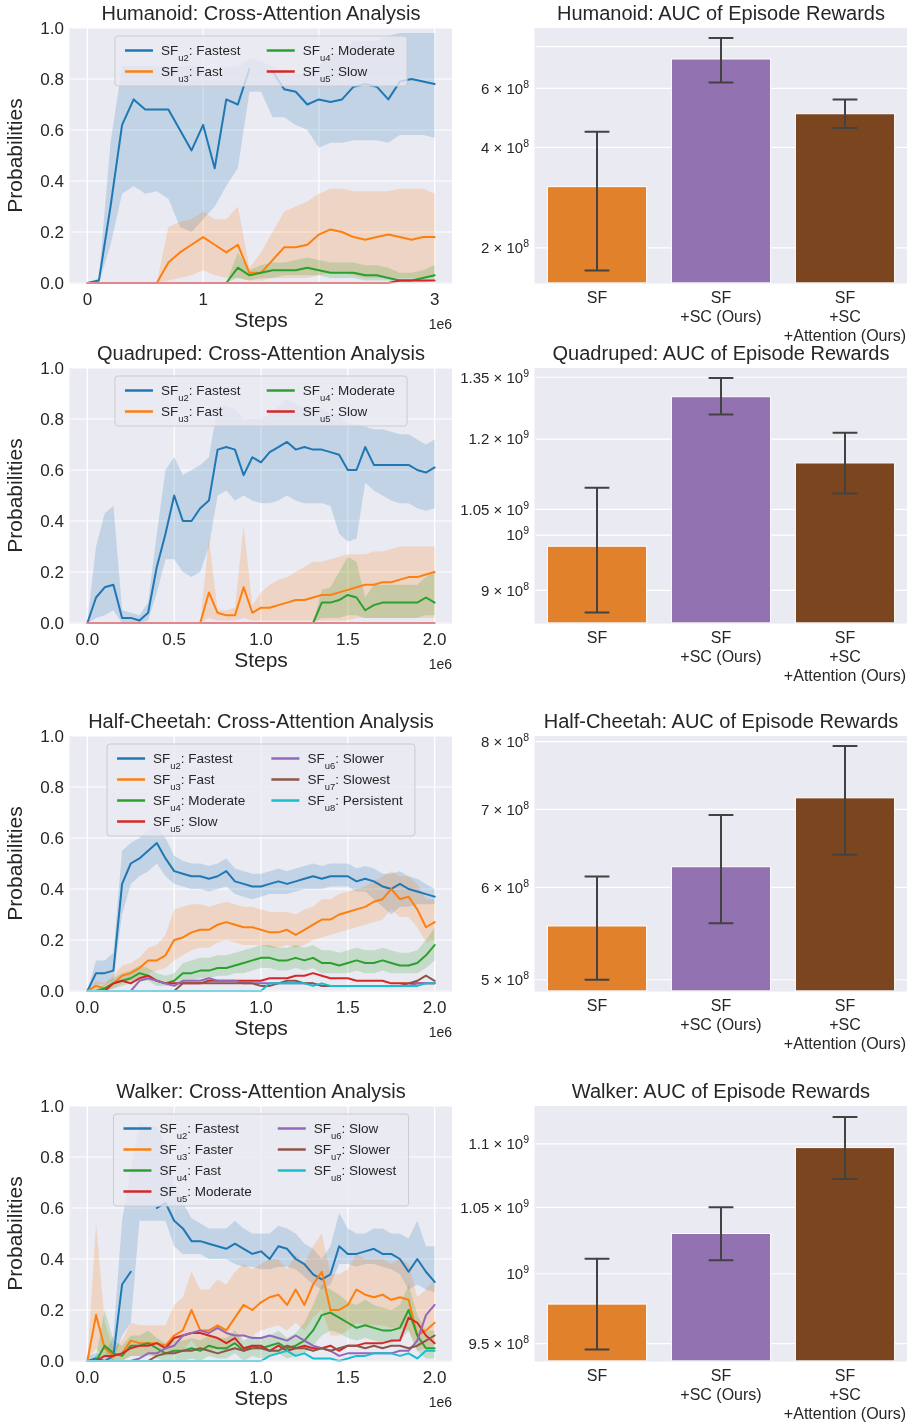 This screenshot has height=1424, width=914. I want to click on y-tick-label: 9.5 × 10$^{8}$, so click(499, 1342).